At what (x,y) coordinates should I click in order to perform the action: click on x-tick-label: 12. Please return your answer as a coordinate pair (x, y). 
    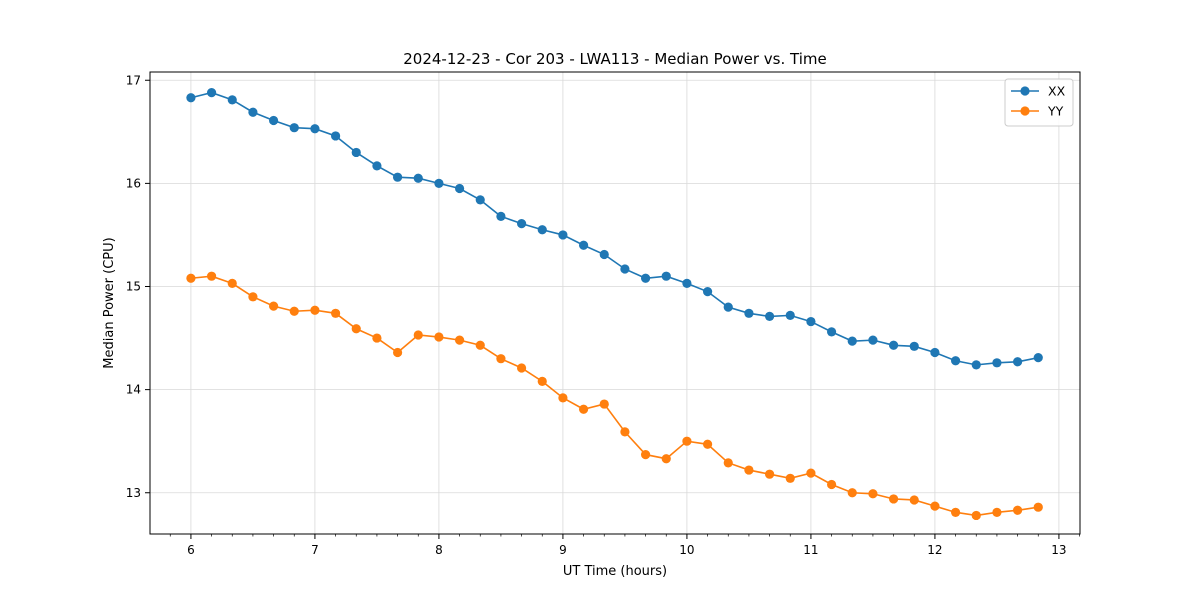
    Looking at the image, I should click on (934, 550).